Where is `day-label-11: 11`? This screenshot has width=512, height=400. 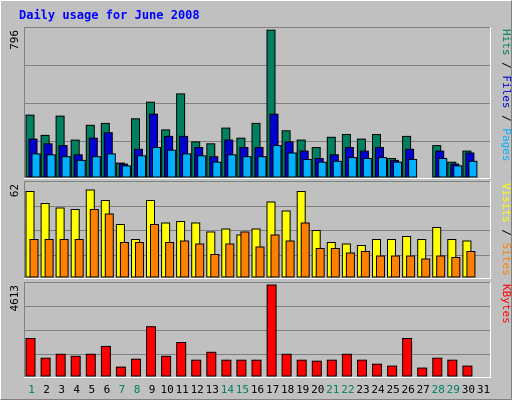
day-label-11: 11 is located at coordinates (182, 389).